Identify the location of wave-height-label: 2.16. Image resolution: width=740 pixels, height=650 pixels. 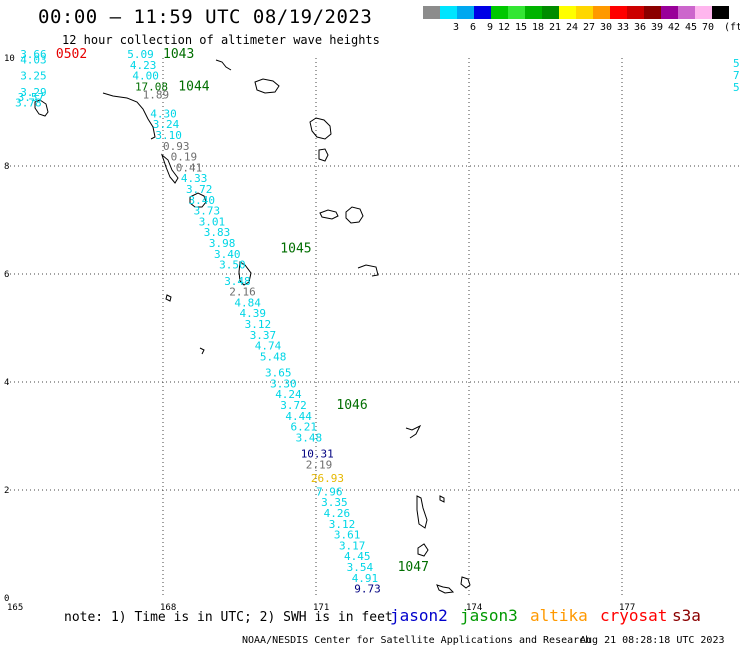
(242, 292).